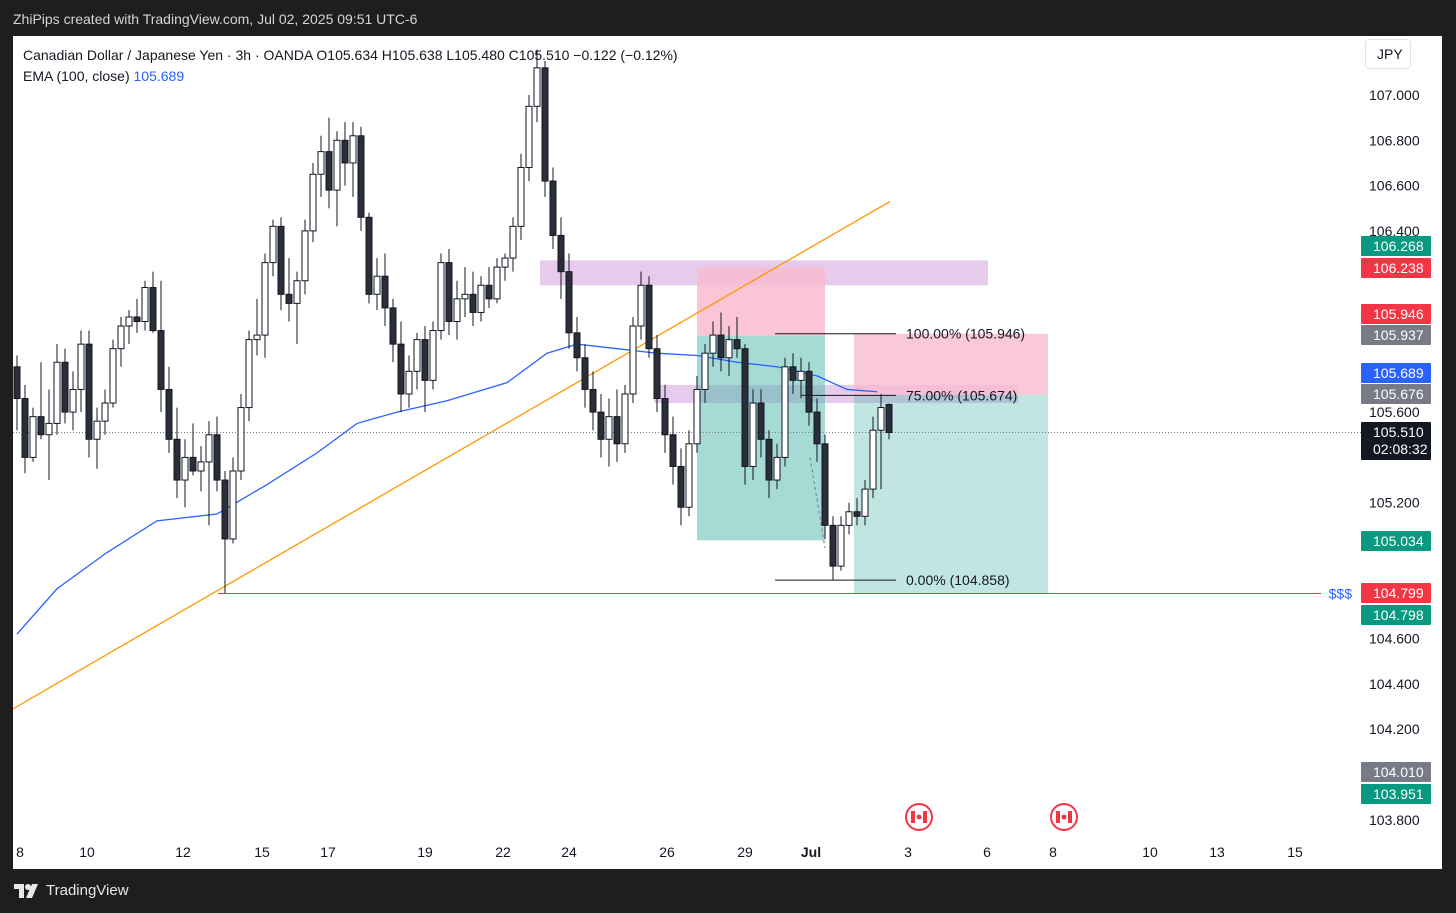 This screenshot has height=913, width=1456. I want to click on price-tag-label: 104.010, so click(1398, 772).